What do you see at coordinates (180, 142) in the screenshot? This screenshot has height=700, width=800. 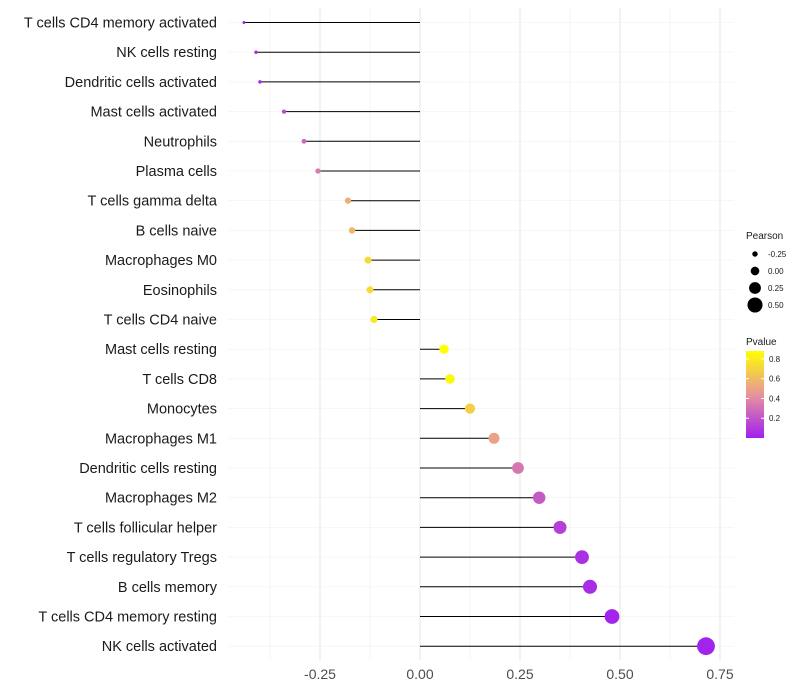 I see `category-label: Neutrophils` at bounding box center [180, 142].